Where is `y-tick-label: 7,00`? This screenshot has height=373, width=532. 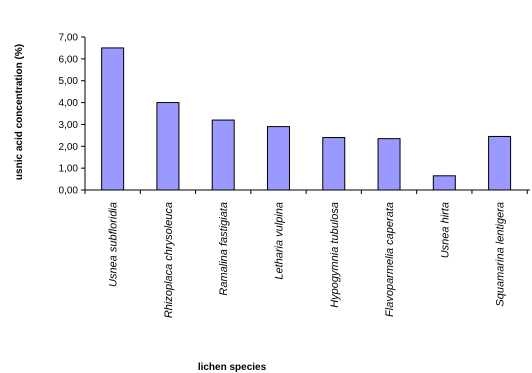
y-tick-label: 7,00 is located at coordinates (69, 38).